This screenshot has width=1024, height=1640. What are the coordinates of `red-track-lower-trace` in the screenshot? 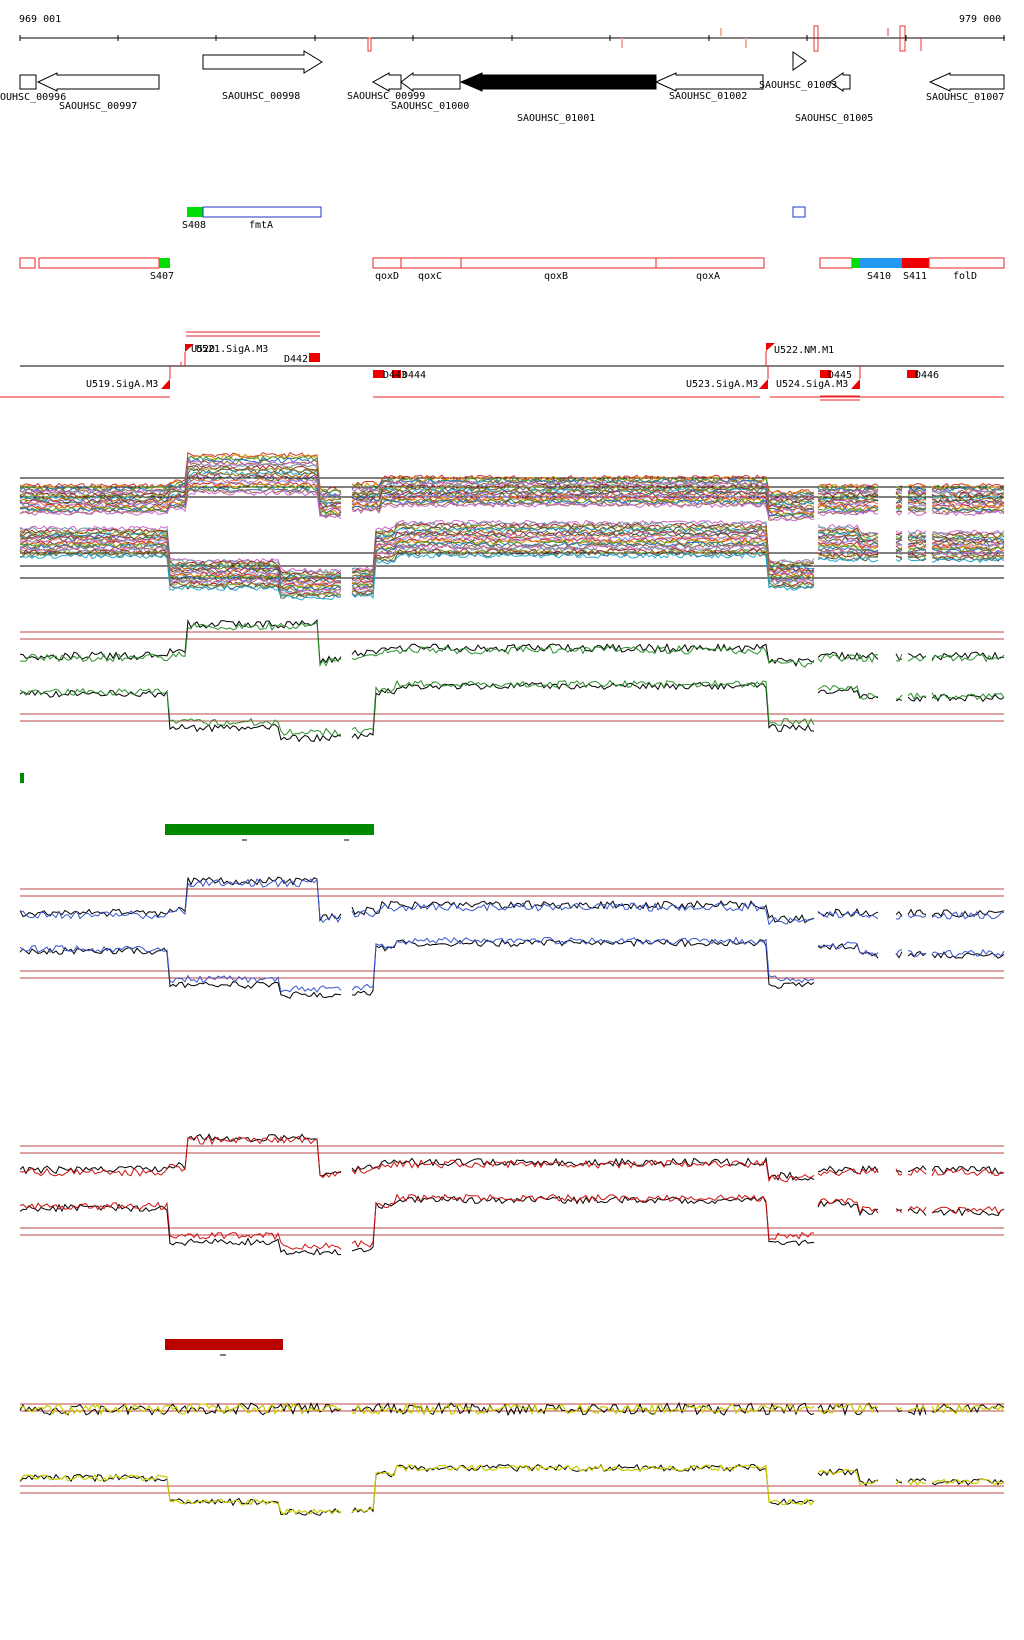 It's located at (512, 1221).